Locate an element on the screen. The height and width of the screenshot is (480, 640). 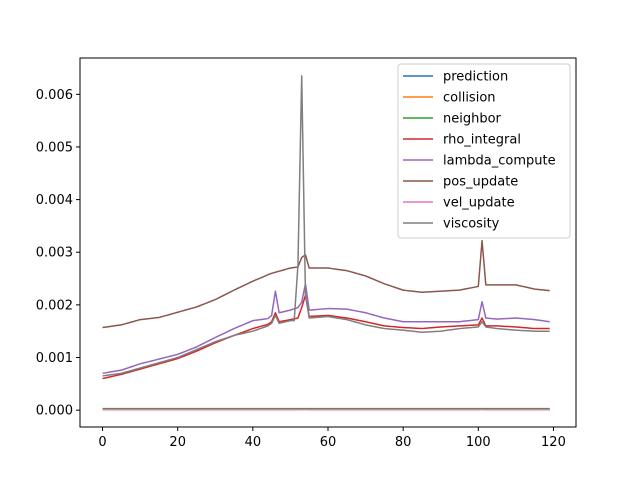
y-tick-label: 0.004 is located at coordinates (54, 200).